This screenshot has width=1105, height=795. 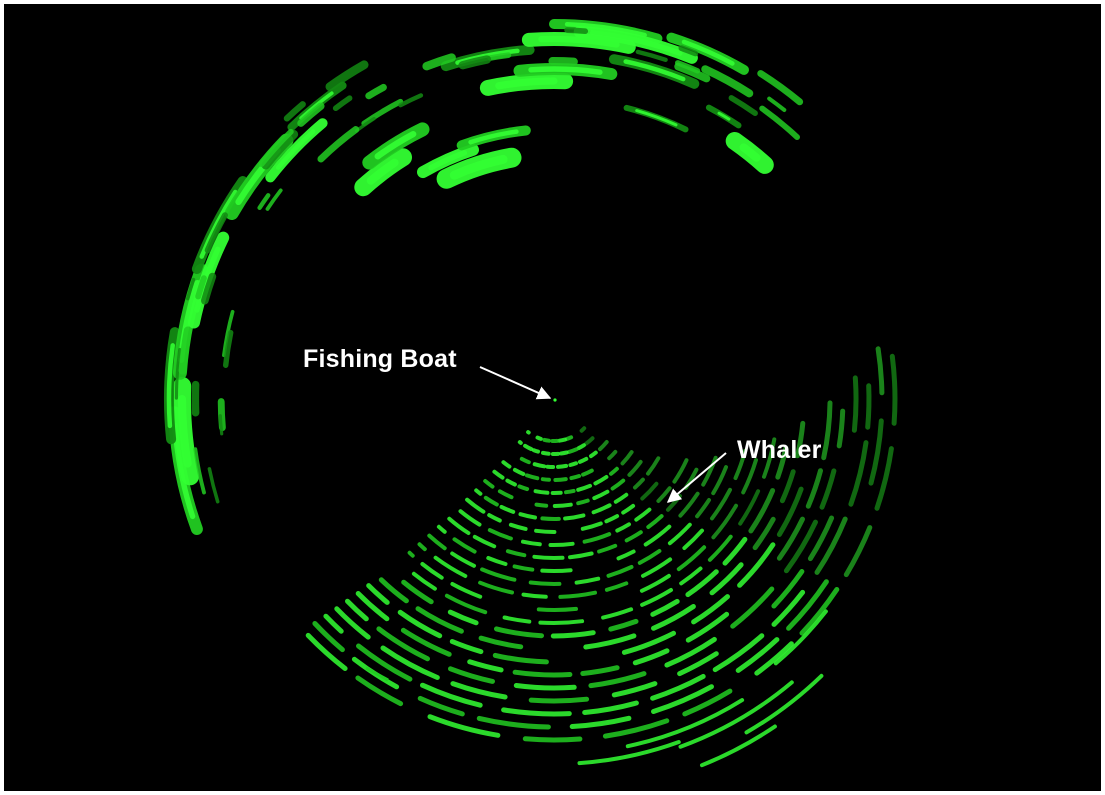 I want to click on fishing-boat-label: Fishing Boat, so click(x=380, y=359).